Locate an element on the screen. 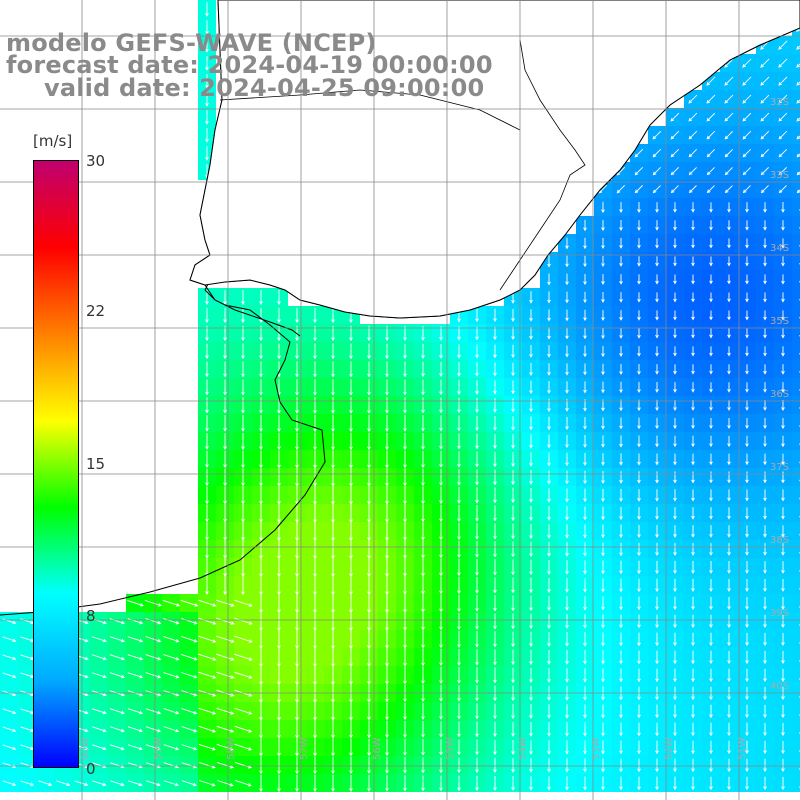 The image size is (800, 800). lon-label: 55W is located at coordinates (450, 748).